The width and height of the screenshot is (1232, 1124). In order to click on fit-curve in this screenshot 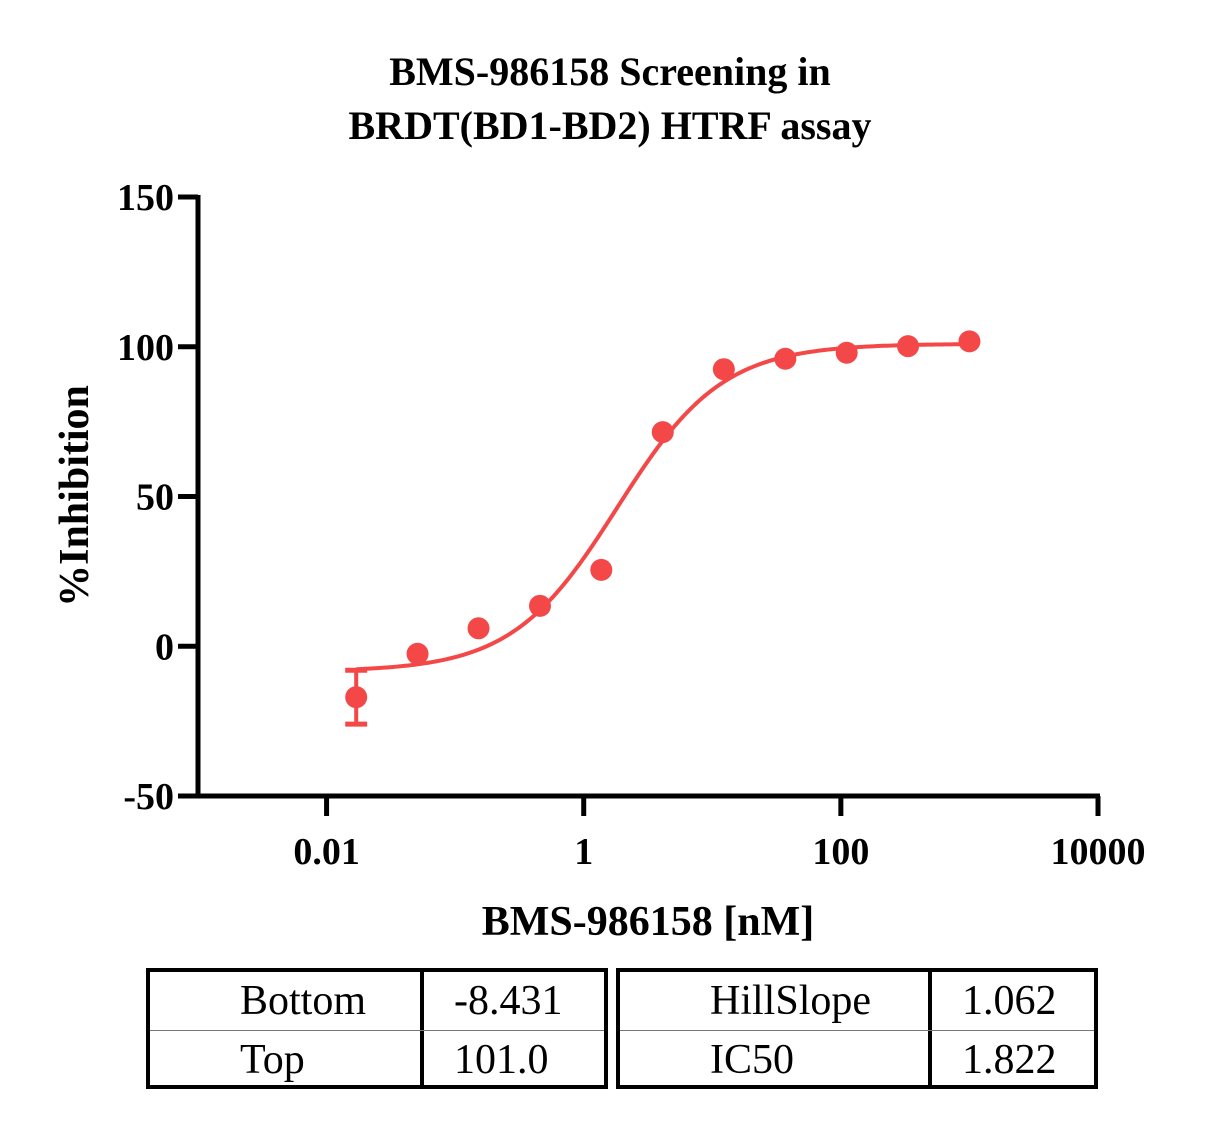, I will do `click(663, 507)`.